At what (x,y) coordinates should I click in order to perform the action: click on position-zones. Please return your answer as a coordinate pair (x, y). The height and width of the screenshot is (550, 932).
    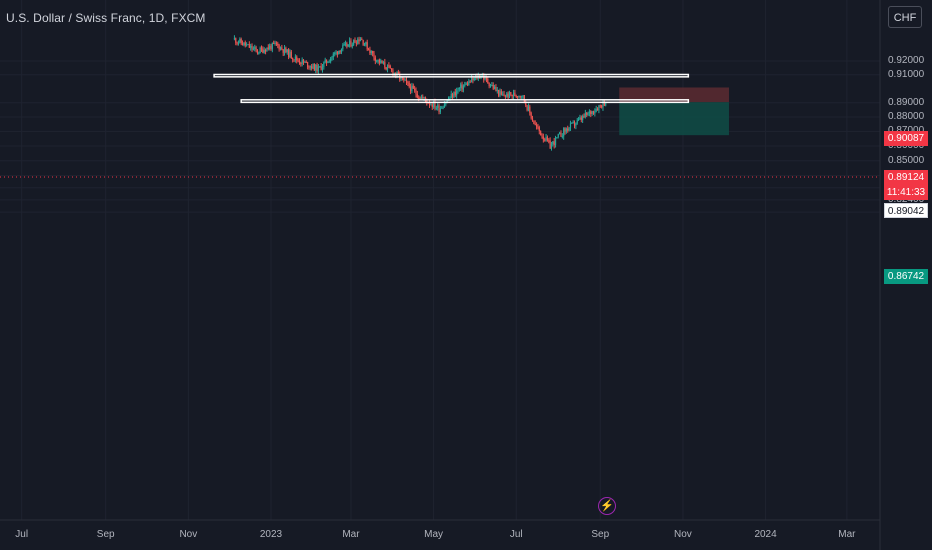
    Looking at the image, I should click on (674, 111).